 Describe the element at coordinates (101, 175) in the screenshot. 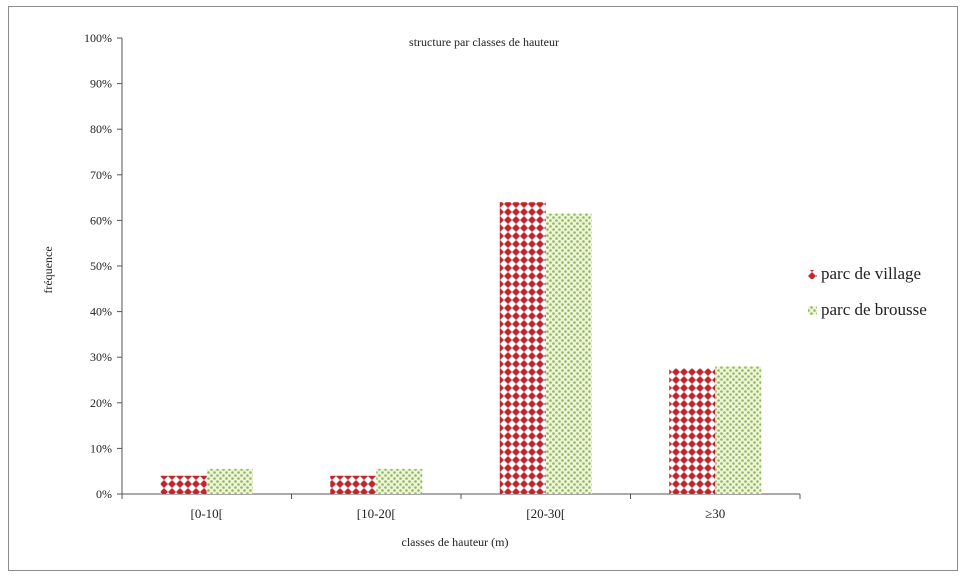

I see `y-tick-label: 70%` at that location.